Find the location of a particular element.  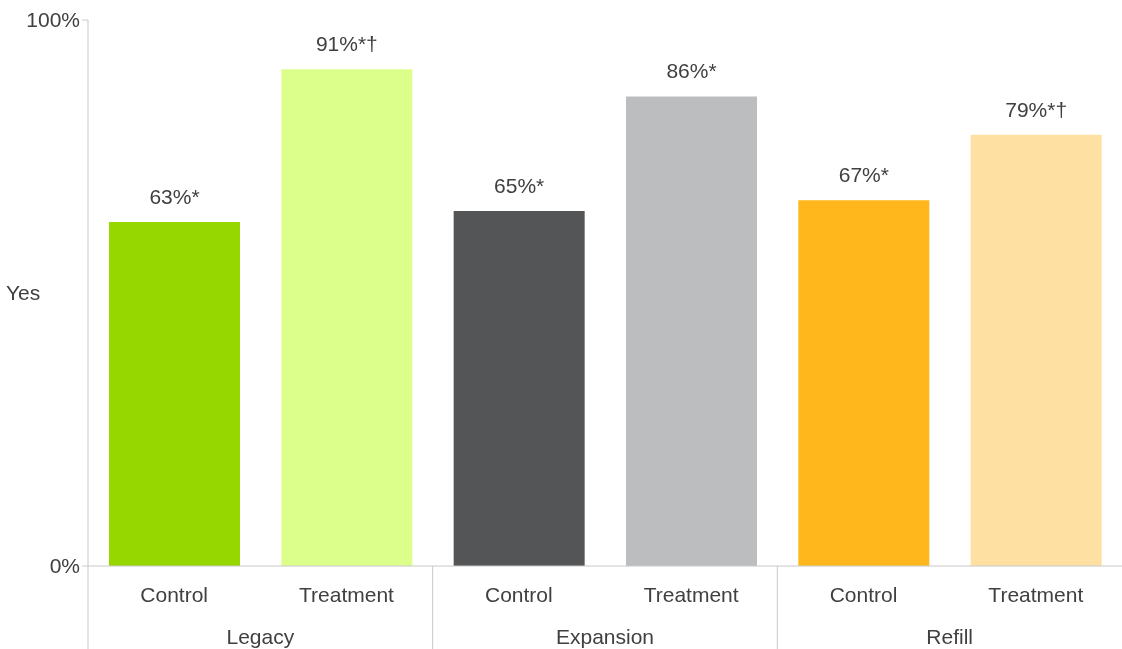

data-label: 63%* is located at coordinates (174, 197).